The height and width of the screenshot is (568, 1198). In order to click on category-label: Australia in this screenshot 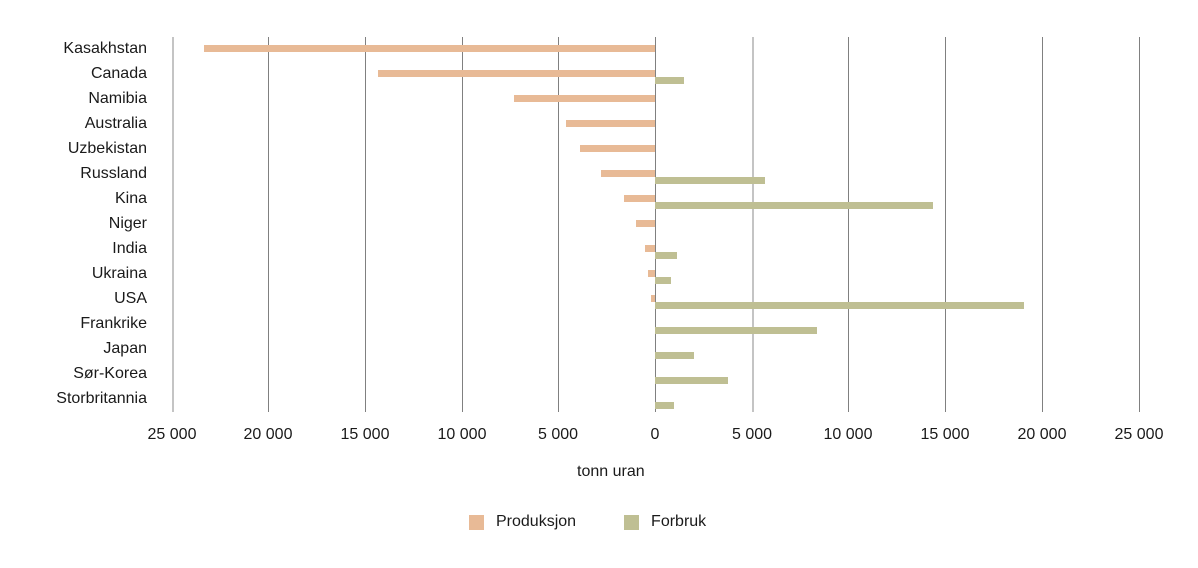, I will do `click(115, 123)`.